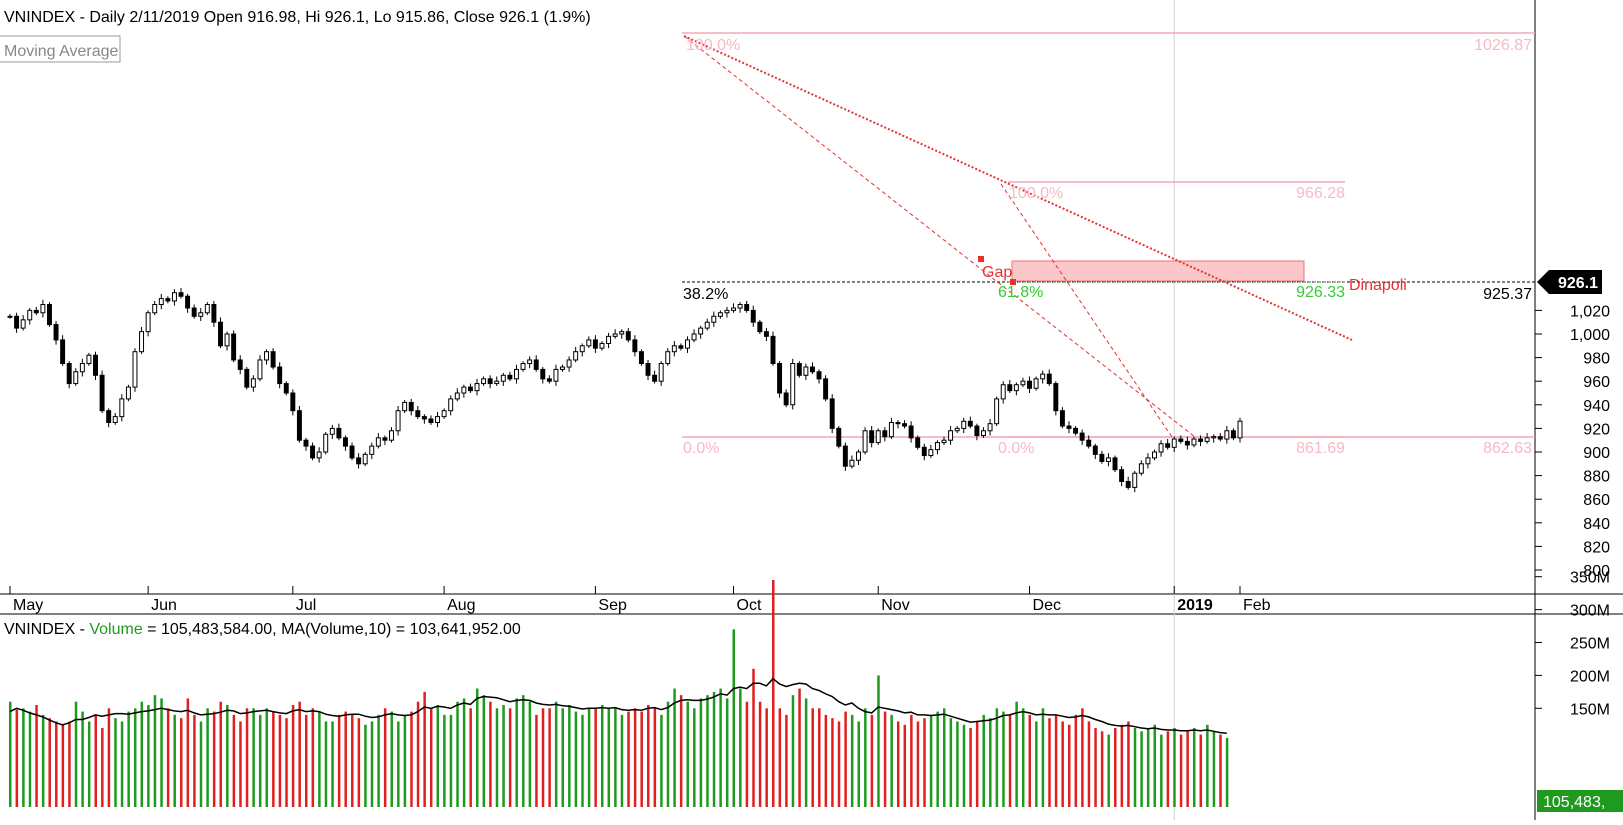 This screenshot has width=1623, height=825. I want to click on x-tick-label: May, so click(28, 605).